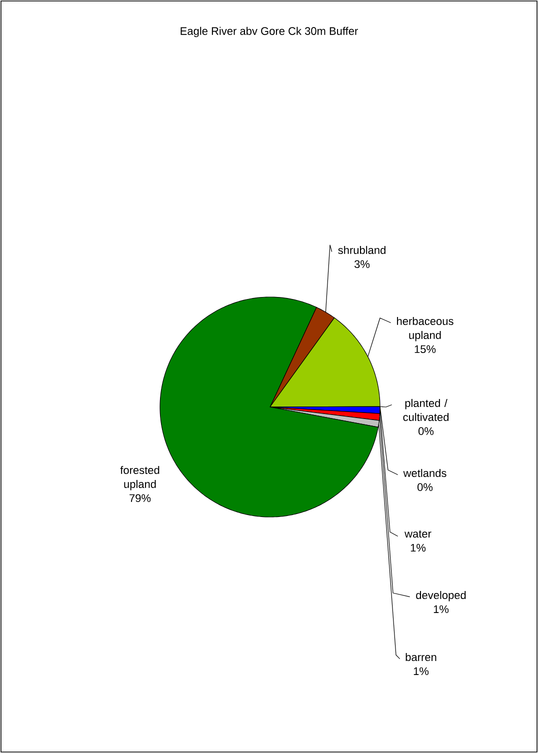 This screenshot has height=753, width=538. I want to click on slice-label: barren, so click(421, 657).